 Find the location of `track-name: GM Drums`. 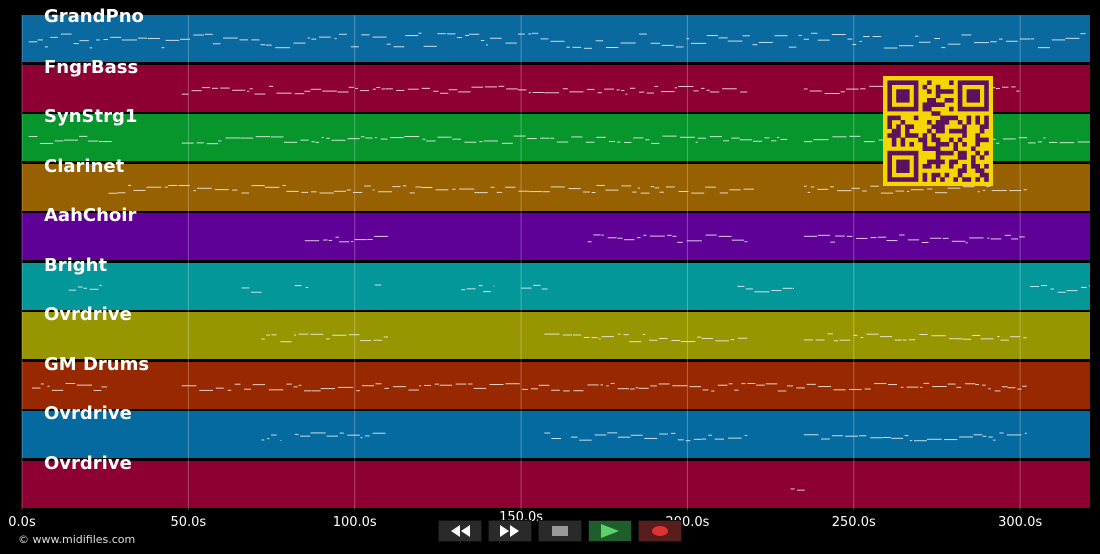

track-name: GM Drums is located at coordinates (97, 364).